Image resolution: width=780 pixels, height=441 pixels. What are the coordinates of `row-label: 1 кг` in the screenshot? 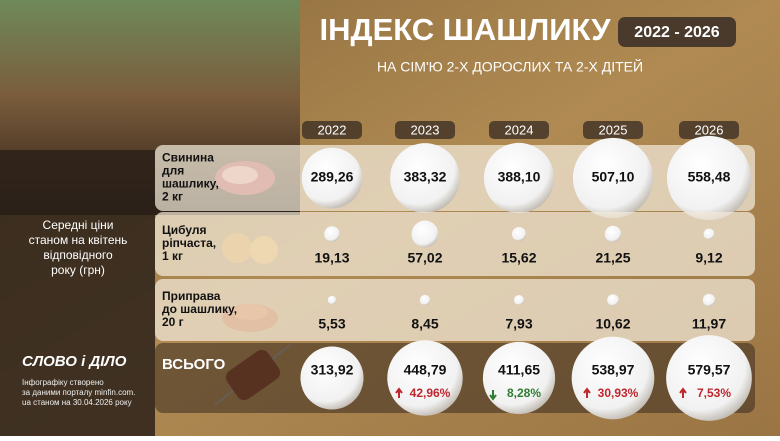 It's located at (172, 256).